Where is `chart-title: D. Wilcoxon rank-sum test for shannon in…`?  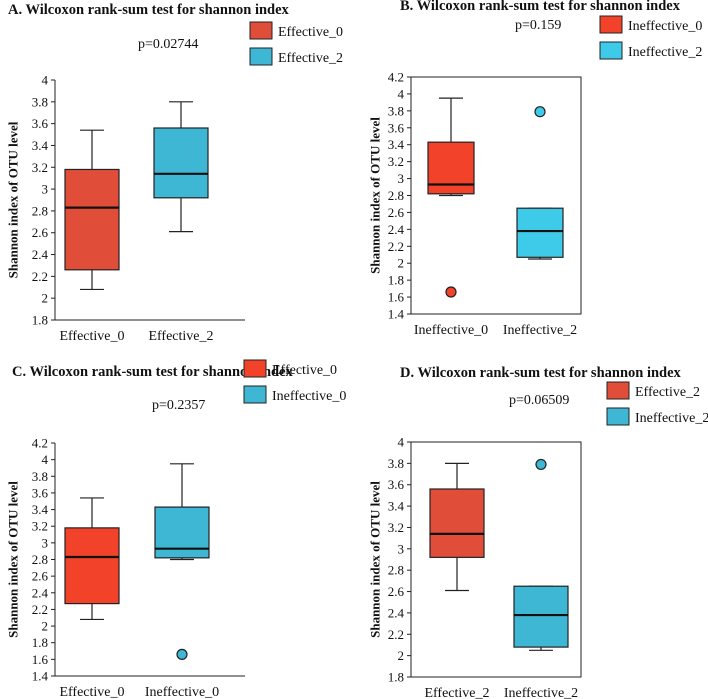 chart-title: D. Wilcoxon rank-sum test for shannon in… is located at coordinates (541, 373).